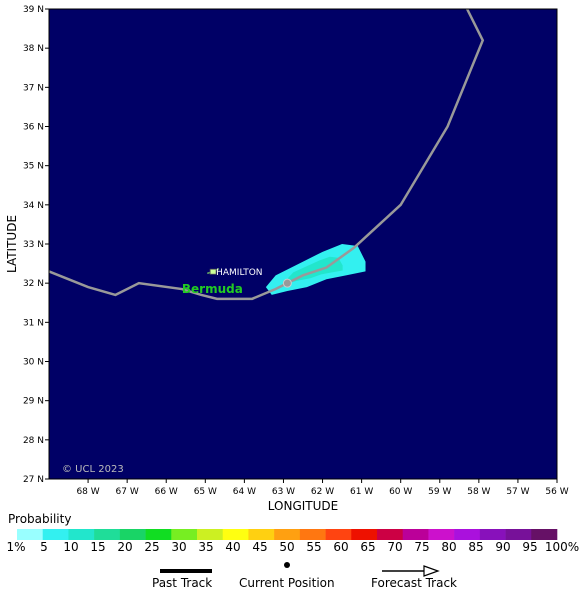 The width and height of the screenshot is (580, 599). I want to click on y-tick-label: 31 N, so click(33, 323).